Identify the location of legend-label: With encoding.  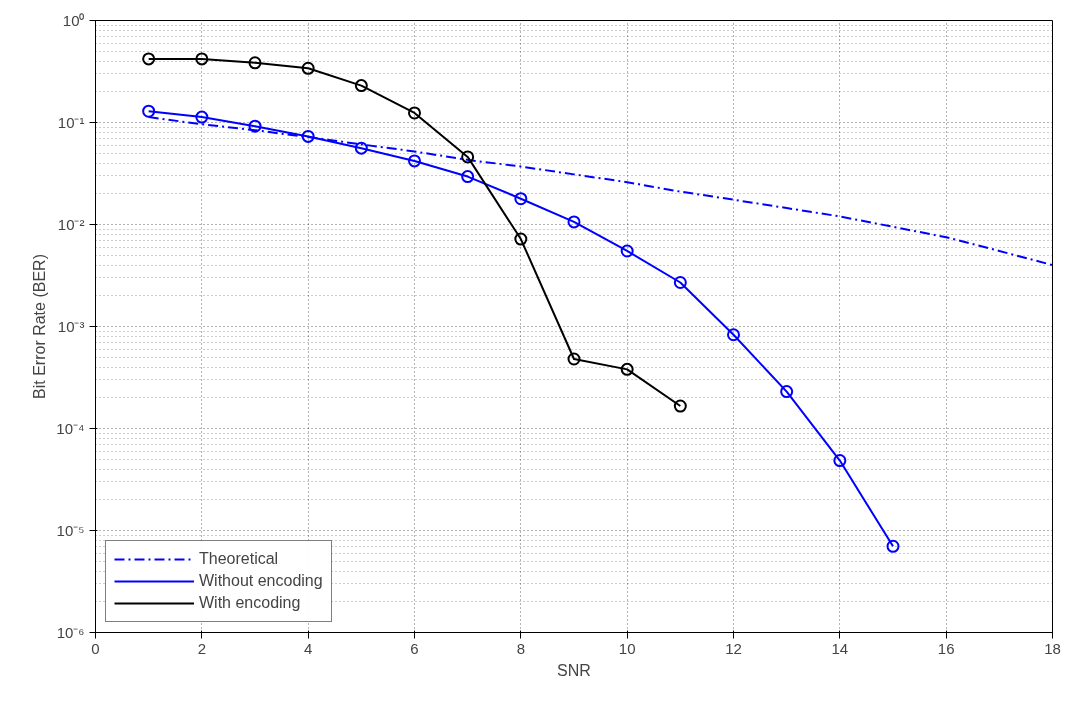
(250, 603).